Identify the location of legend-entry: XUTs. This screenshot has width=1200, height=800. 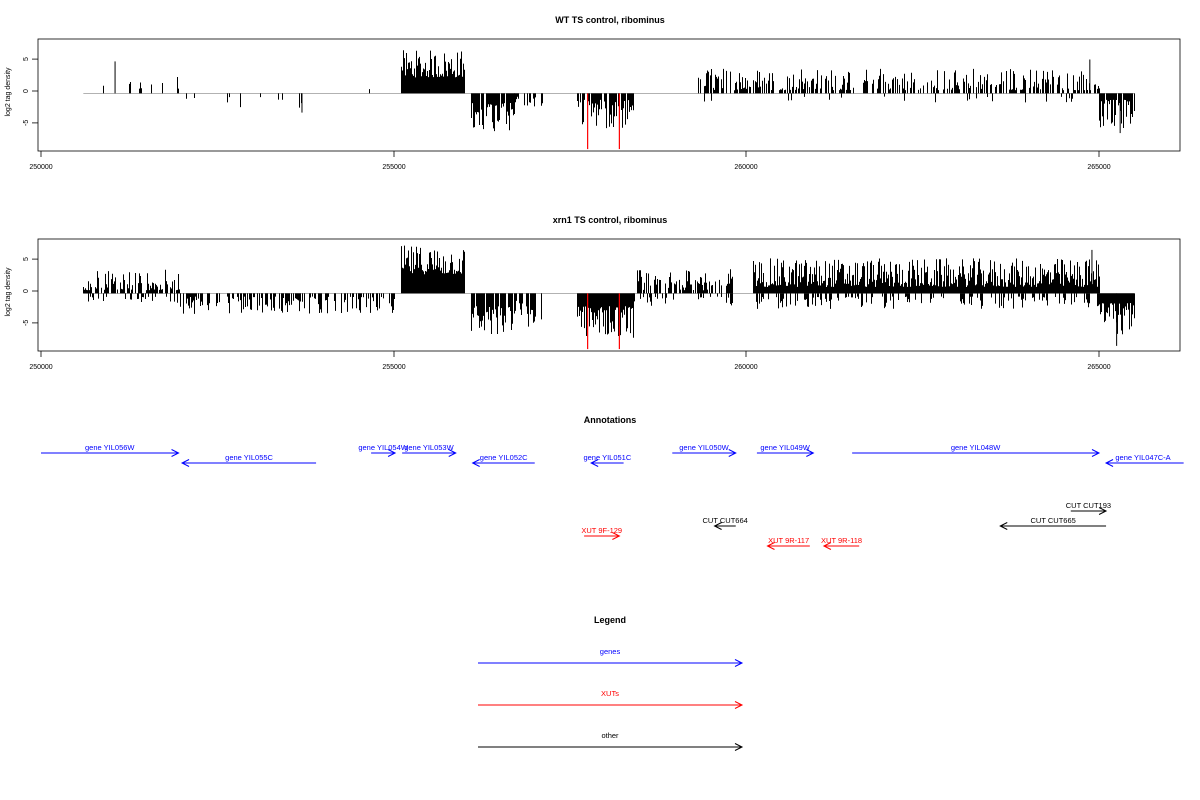
(611, 699).